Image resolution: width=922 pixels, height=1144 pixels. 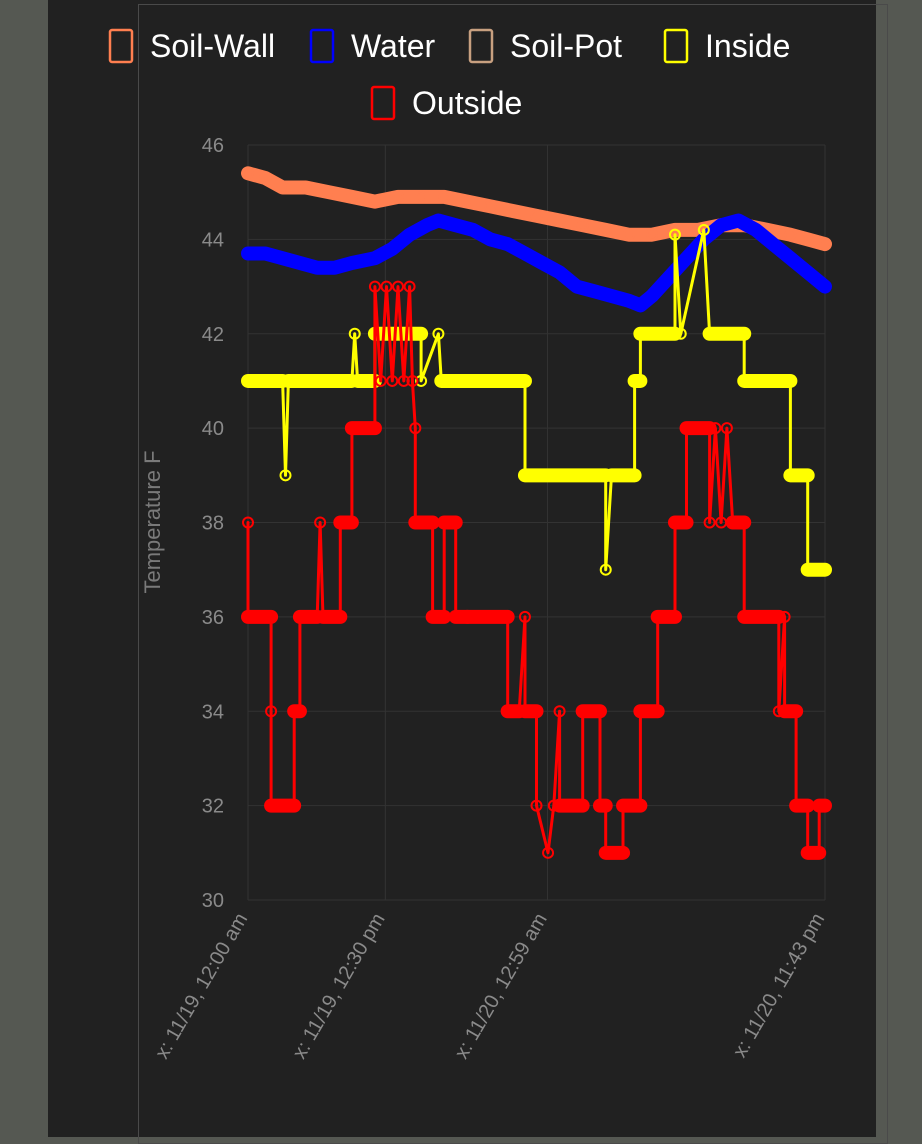 What do you see at coordinates (446, 103) in the screenshot?
I see `legend-item-outside: Outside` at bounding box center [446, 103].